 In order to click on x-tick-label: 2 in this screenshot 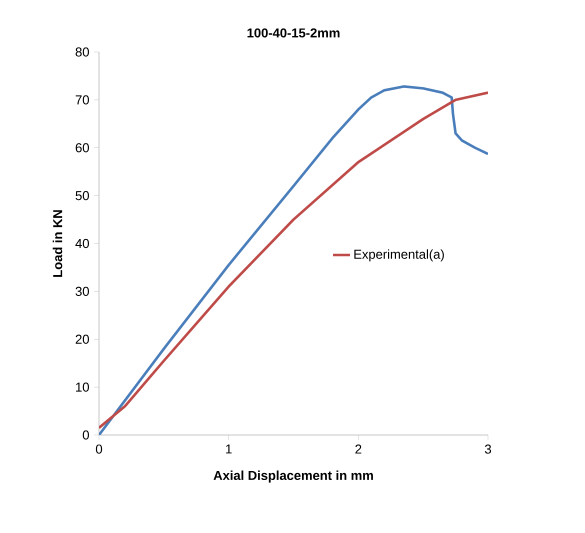, I will do `click(358, 449)`.